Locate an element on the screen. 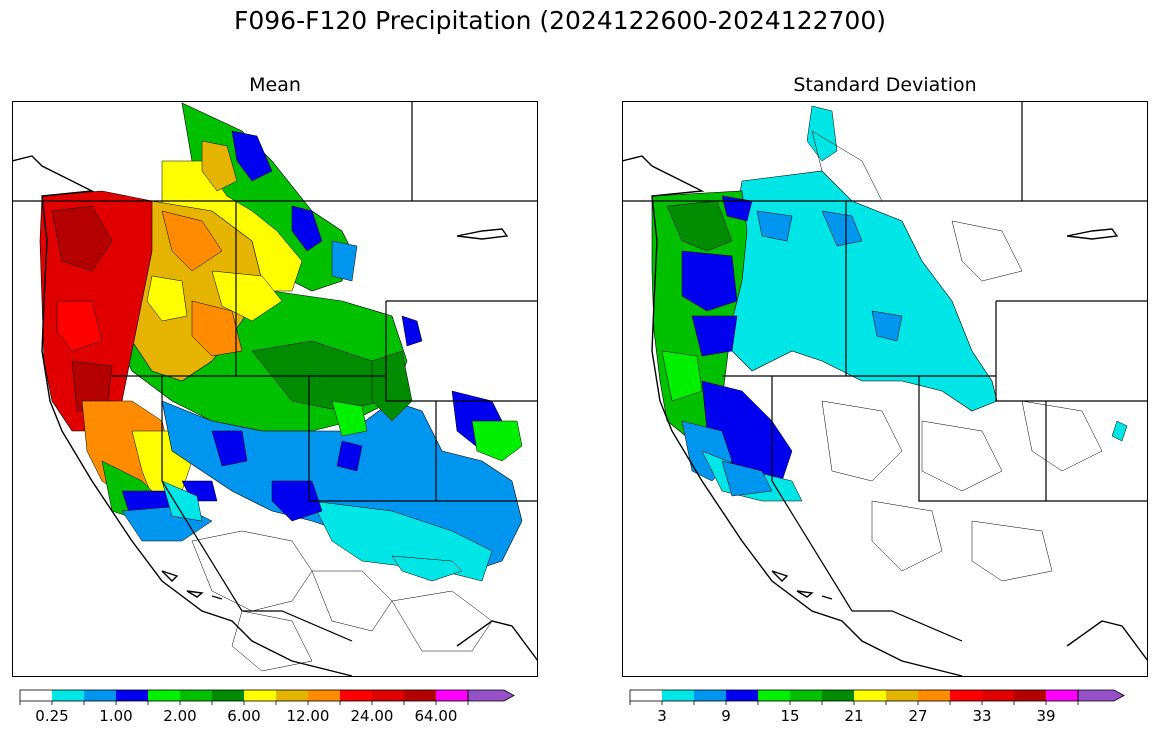 The image size is (1159, 741). mean-colorbar-label-0: 0.25 is located at coordinates (51, 716).